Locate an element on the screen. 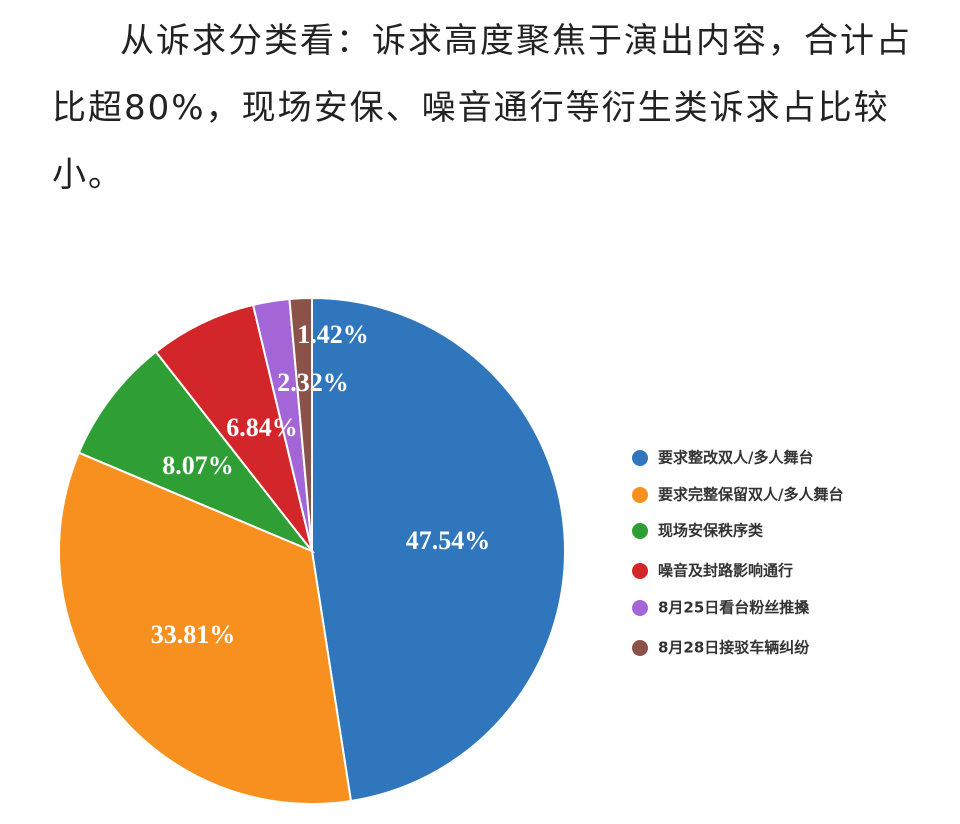 Image resolution: width=960 pixels, height=824 pixels. legend-label: 噪音及封路影响通行 is located at coordinates (725, 571).